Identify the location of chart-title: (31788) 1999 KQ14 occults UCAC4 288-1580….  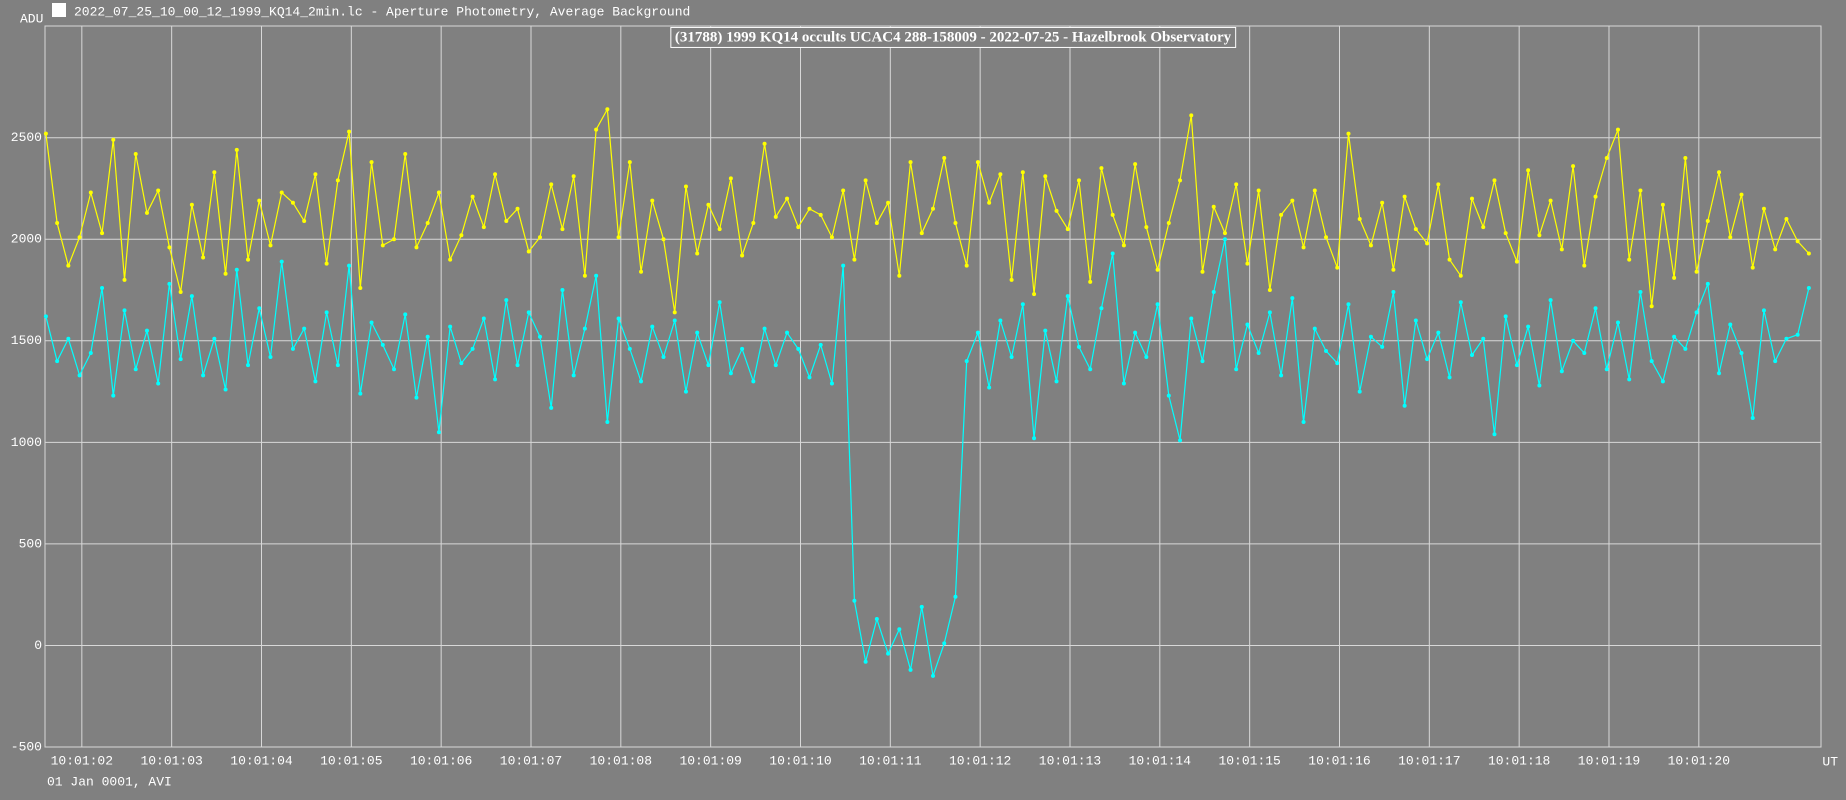
(953, 37).